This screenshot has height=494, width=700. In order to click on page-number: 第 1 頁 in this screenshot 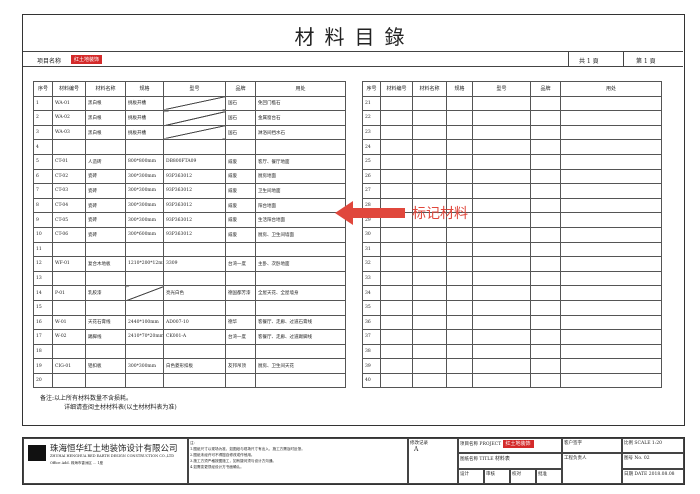, I will do `click(645, 59)`.